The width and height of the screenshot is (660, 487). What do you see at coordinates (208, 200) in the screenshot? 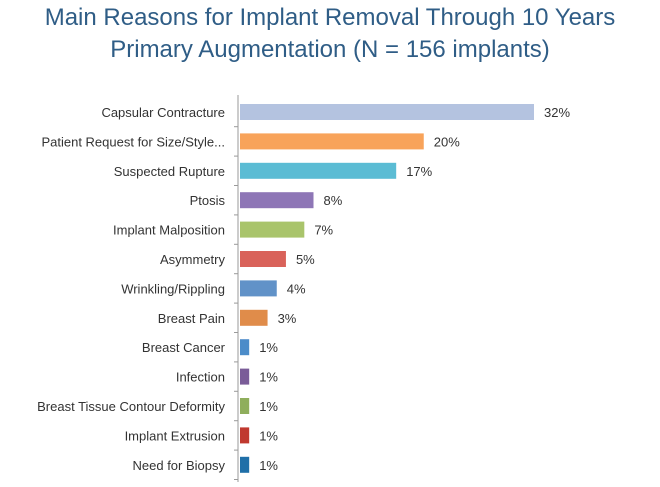
I see `category-label: Ptosis` at bounding box center [208, 200].